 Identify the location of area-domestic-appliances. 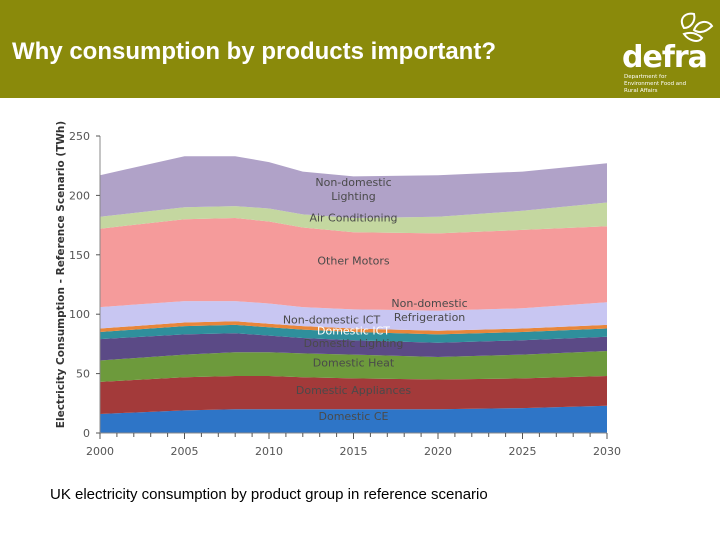
(353, 395).